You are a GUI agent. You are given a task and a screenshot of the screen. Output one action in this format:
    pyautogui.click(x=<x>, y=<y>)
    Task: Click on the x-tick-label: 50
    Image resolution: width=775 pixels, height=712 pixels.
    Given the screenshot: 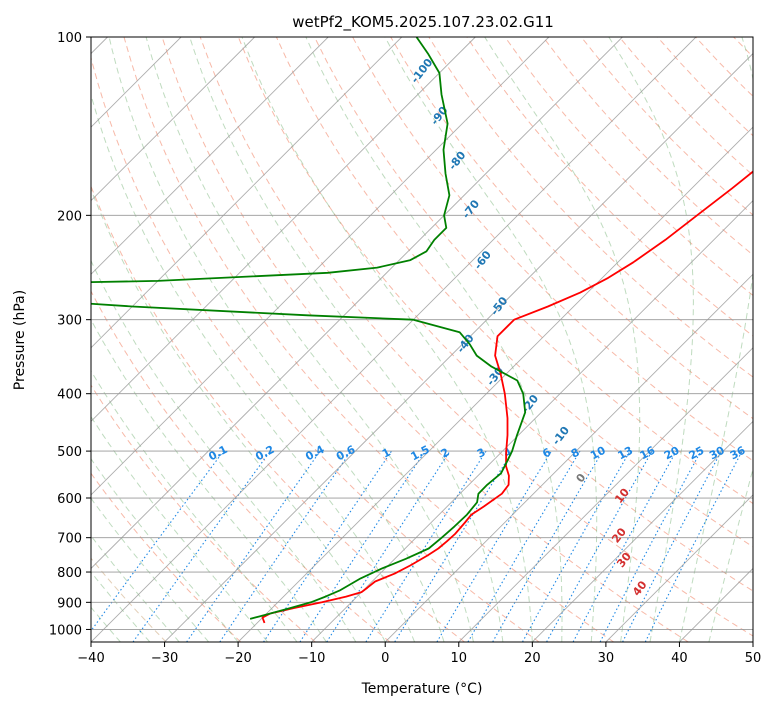 What is the action you would take?
    pyautogui.click(x=753, y=658)
    